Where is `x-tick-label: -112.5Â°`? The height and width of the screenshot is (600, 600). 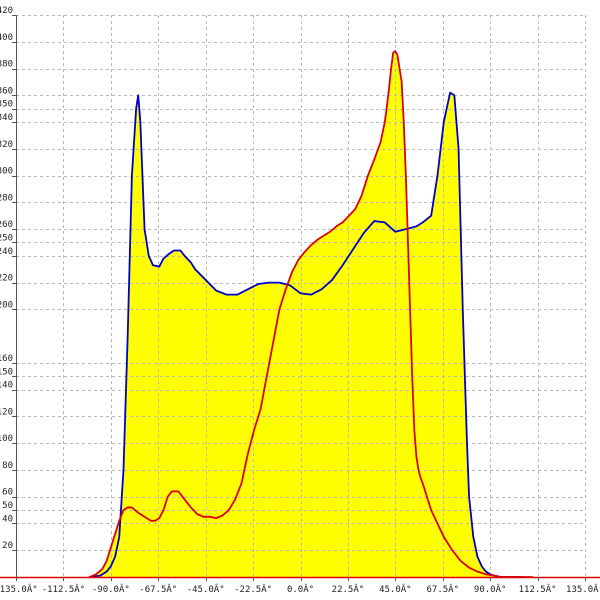 x-tick-label: -112.5Â° is located at coordinates (63, 589).